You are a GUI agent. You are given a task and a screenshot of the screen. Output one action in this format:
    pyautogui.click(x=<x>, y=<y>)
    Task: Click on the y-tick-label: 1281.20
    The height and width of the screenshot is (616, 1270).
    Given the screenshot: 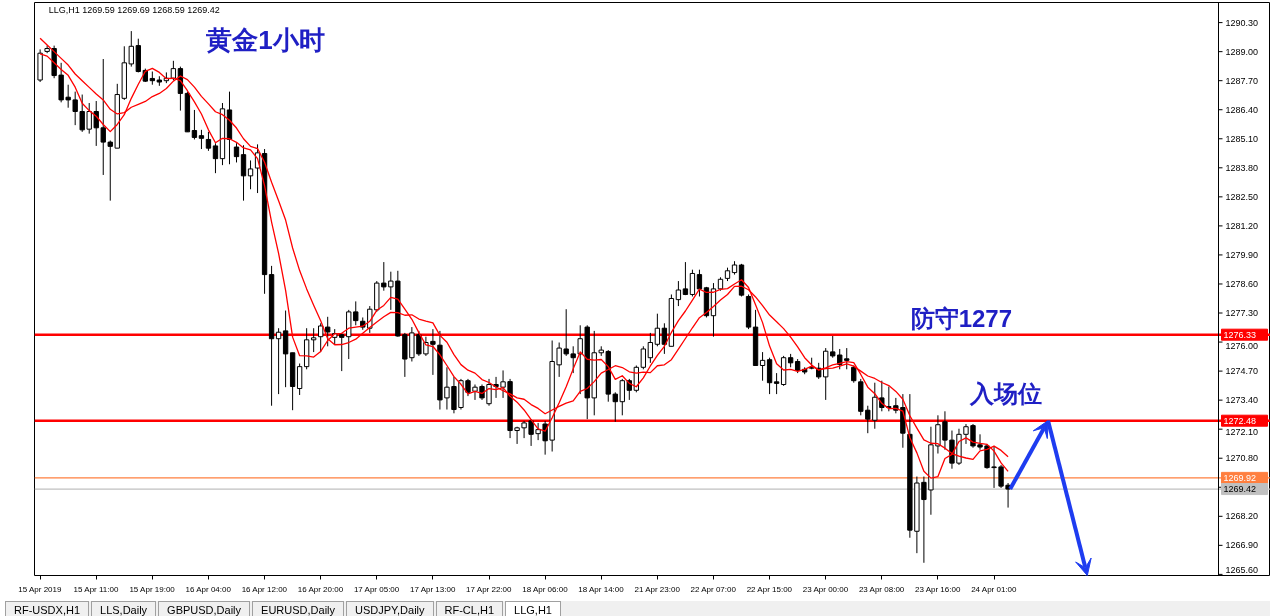 What is the action you would take?
    pyautogui.click(x=1242, y=225)
    